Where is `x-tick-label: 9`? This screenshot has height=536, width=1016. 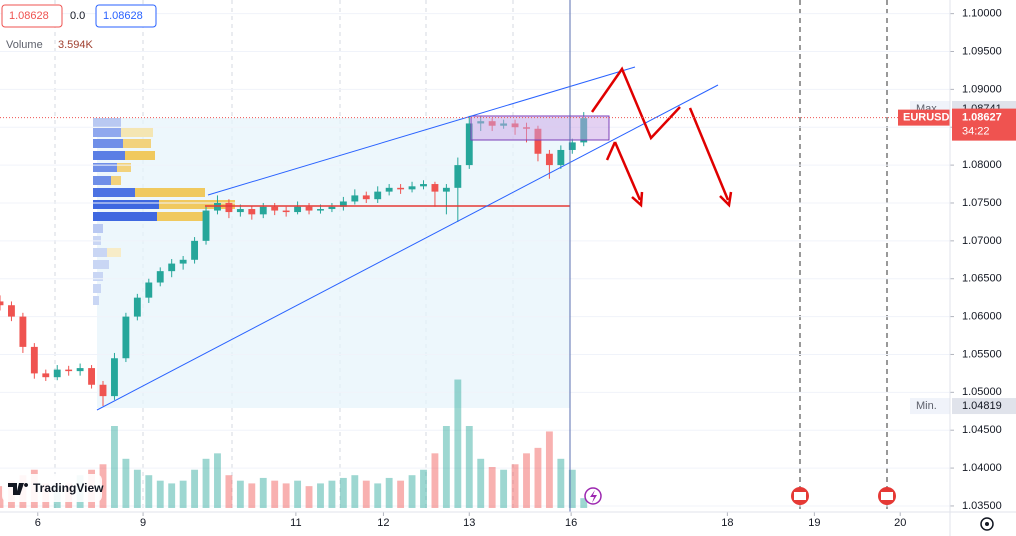
x-tick-label: 9 is located at coordinates (143, 523).